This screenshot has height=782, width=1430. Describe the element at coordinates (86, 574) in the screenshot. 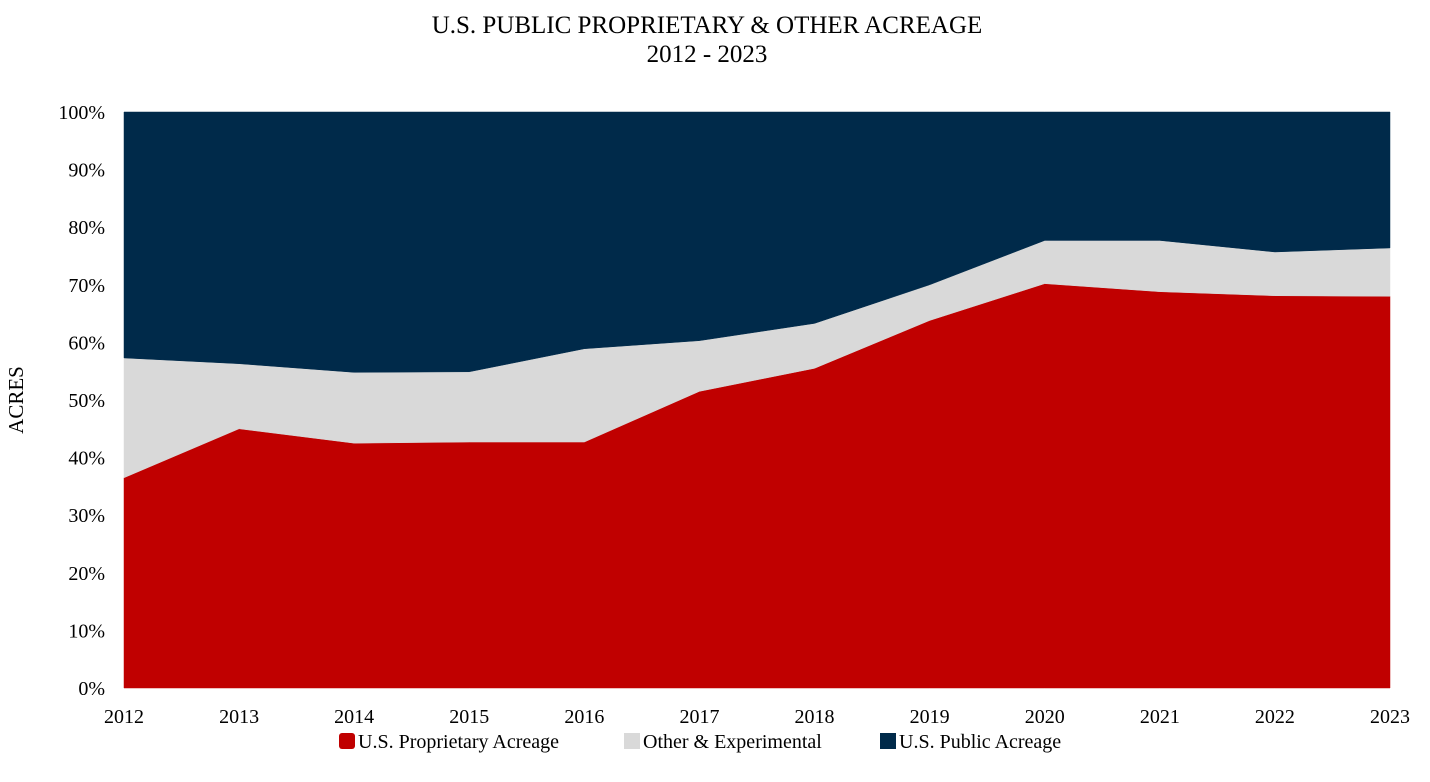

I see `y-tick-label: 20%` at that location.